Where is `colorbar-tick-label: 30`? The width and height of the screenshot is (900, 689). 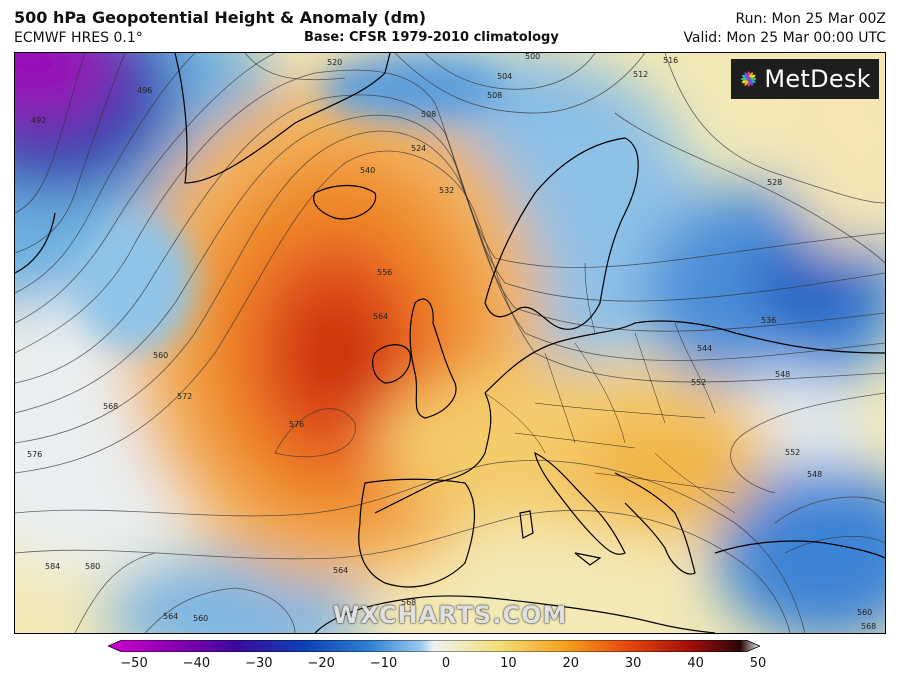
colorbar-tick-label: 30 is located at coordinates (633, 663).